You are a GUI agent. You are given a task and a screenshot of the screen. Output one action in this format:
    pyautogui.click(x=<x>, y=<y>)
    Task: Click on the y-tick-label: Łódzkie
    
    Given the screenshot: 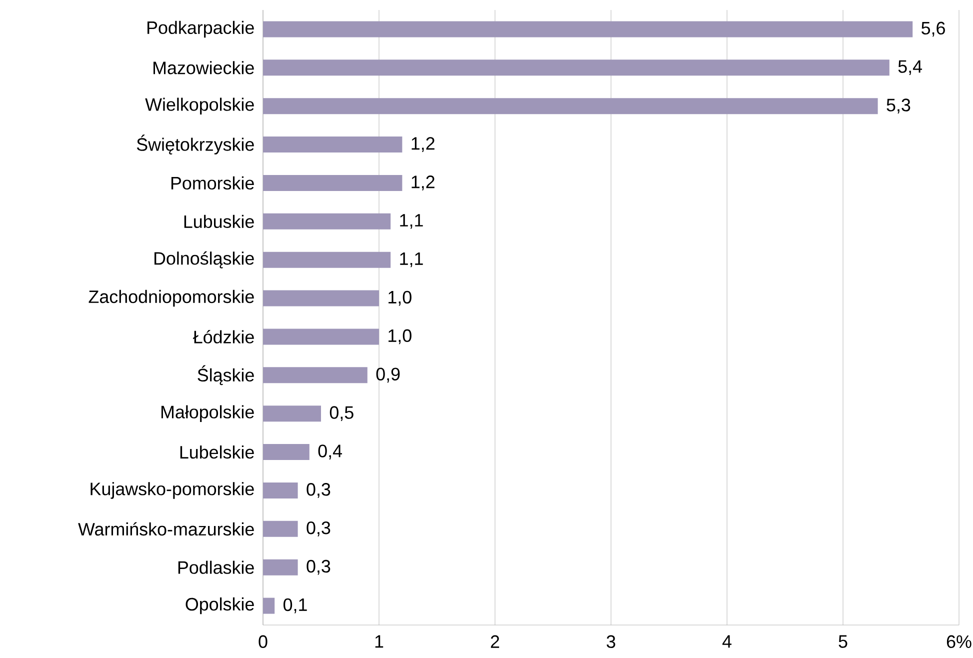 What is the action you would take?
    pyautogui.click(x=223, y=337)
    